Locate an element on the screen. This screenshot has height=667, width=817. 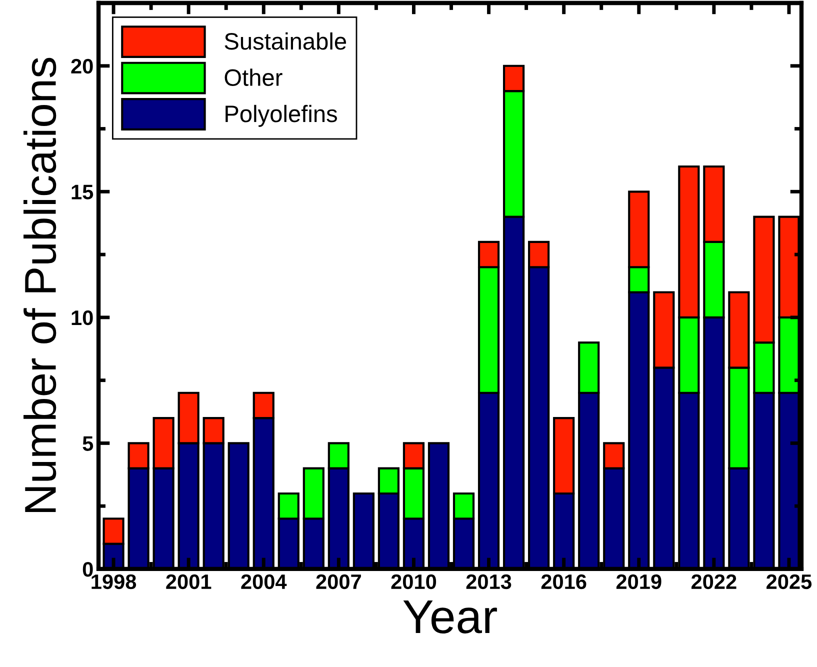
x-tick-label: 2025 is located at coordinates (789, 582).